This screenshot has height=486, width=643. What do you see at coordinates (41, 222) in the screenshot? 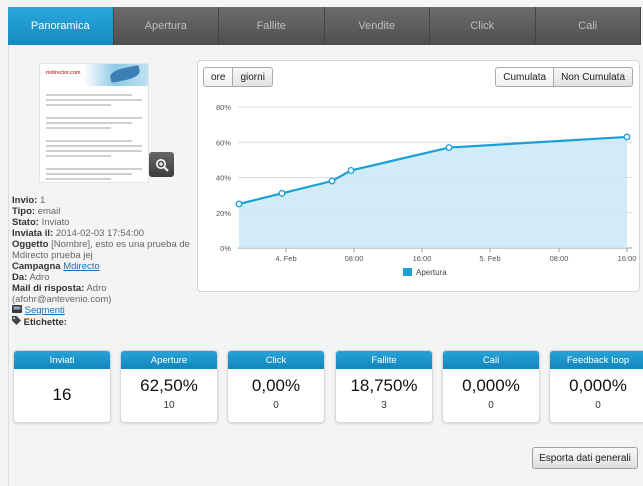
I see `info-stato: Stato: Inviato` at bounding box center [41, 222].